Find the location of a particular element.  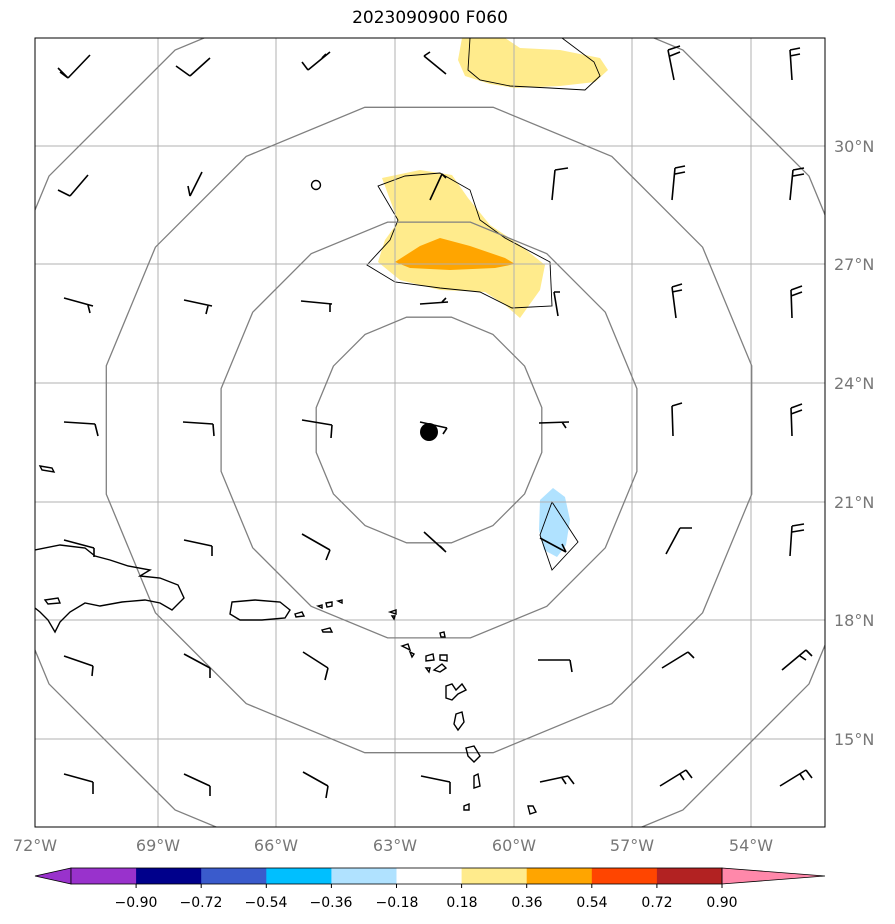

colorbar-tick-label: −0.54 is located at coordinates (266, 903).